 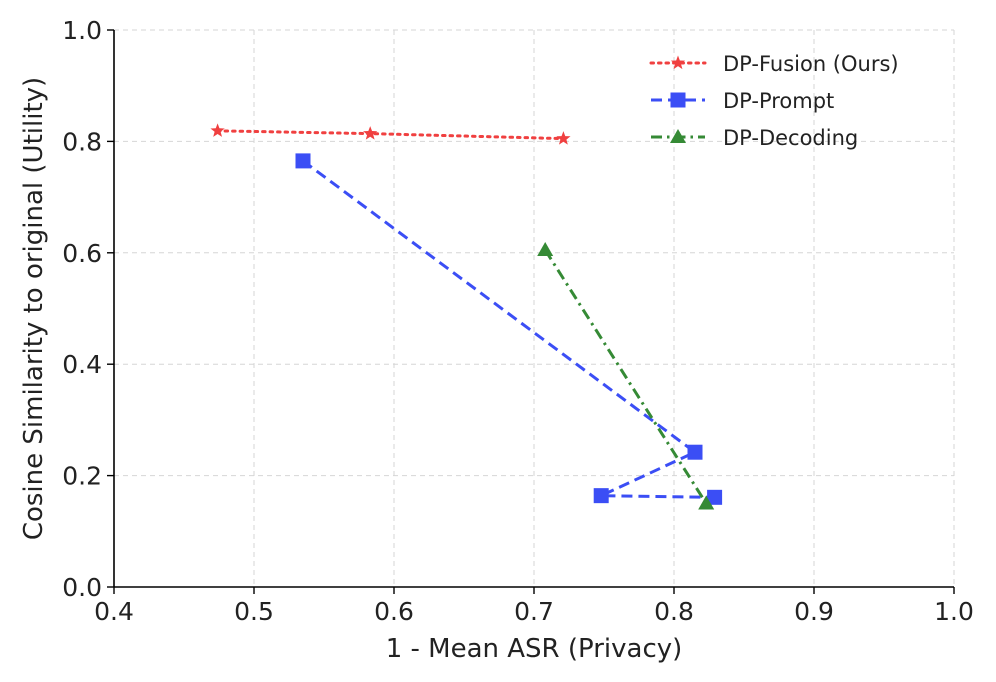 What do you see at coordinates (82, 364) in the screenshot?
I see `y-tick-label: 0.4` at bounding box center [82, 364].